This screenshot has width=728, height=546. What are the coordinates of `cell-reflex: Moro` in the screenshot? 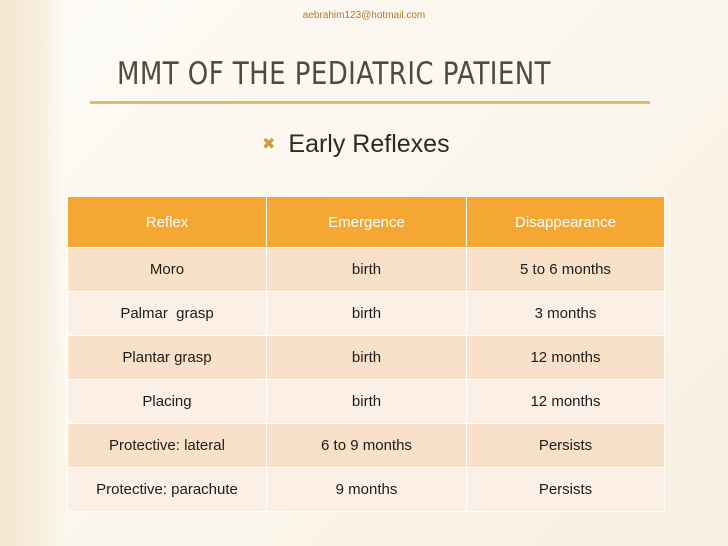 It's located at (167, 269).